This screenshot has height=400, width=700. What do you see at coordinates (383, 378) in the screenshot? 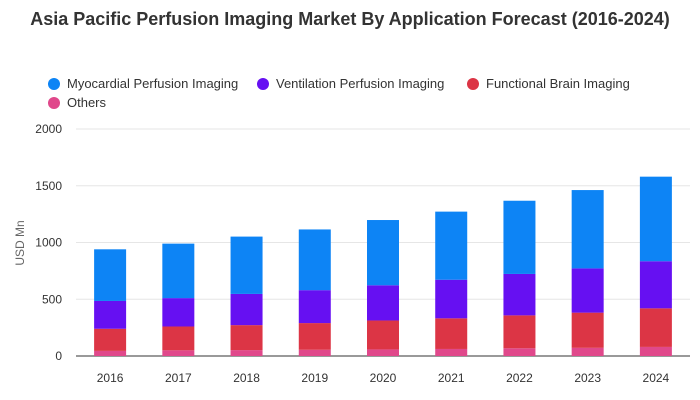
I see `x-tick-label: 2020` at bounding box center [383, 378].